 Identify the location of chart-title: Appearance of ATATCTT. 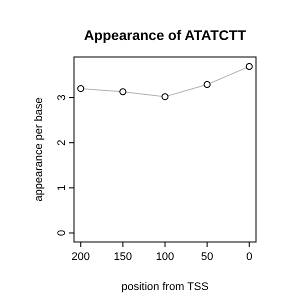
(165, 35).